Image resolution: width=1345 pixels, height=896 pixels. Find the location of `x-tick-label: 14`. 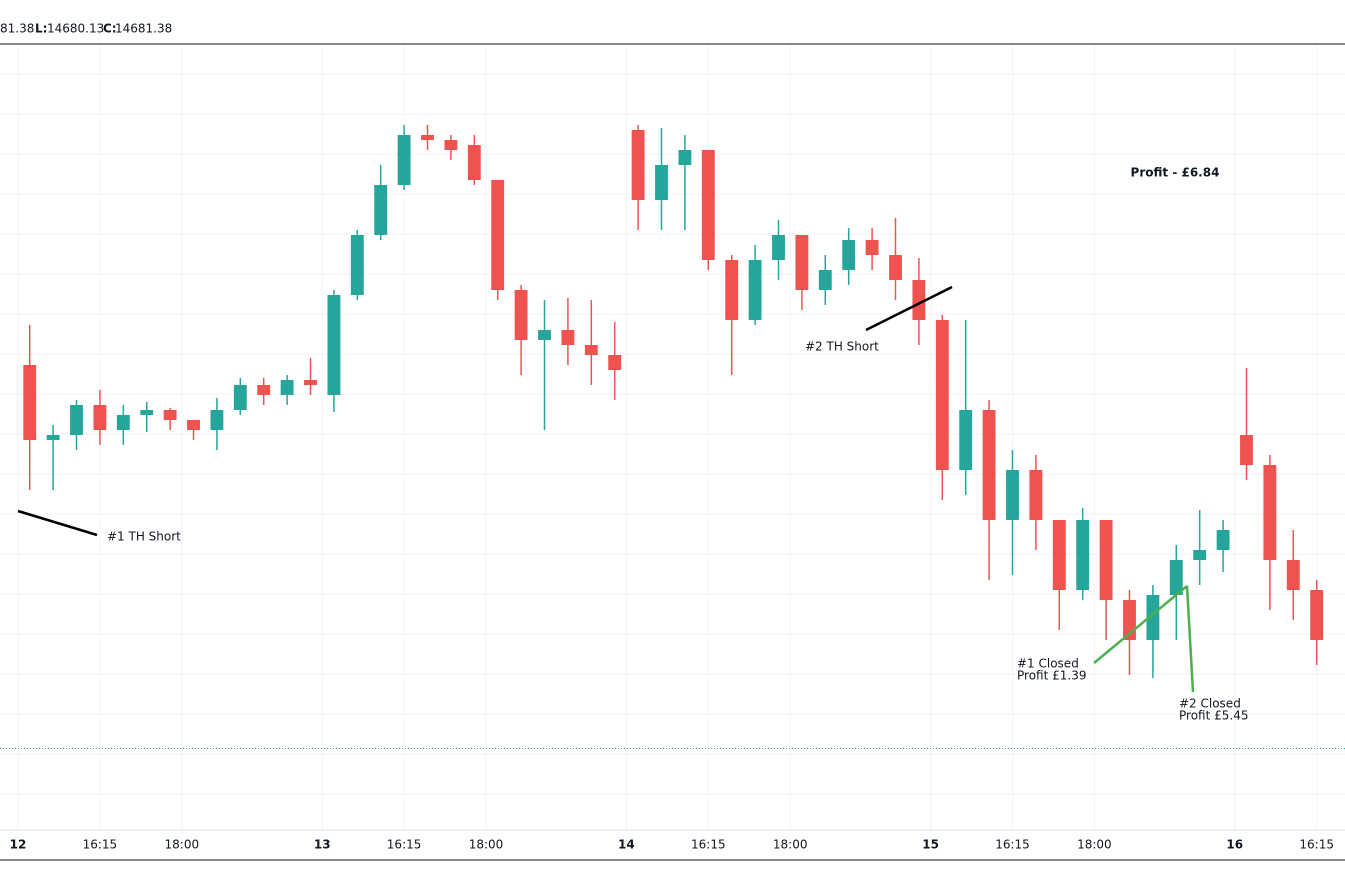

x-tick-label: 14 is located at coordinates (626, 845).